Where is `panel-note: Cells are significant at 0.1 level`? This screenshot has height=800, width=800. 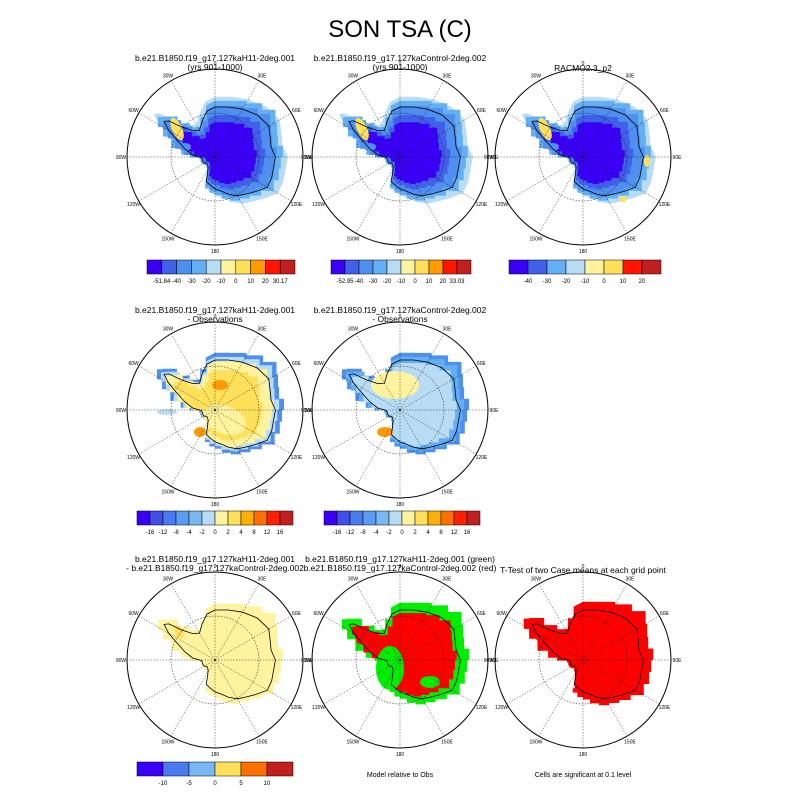
panel-note: Cells are significant at 0.1 level is located at coordinates (583, 775).